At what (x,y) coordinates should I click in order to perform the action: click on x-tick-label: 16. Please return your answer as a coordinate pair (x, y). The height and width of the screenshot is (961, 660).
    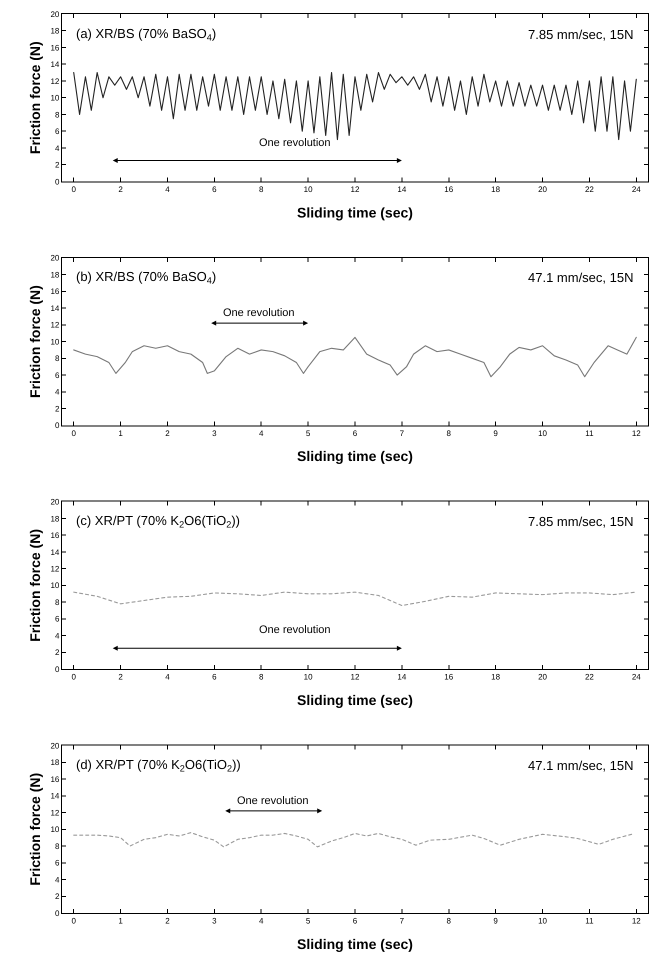
    Looking at the image, I should click on (449, 189).